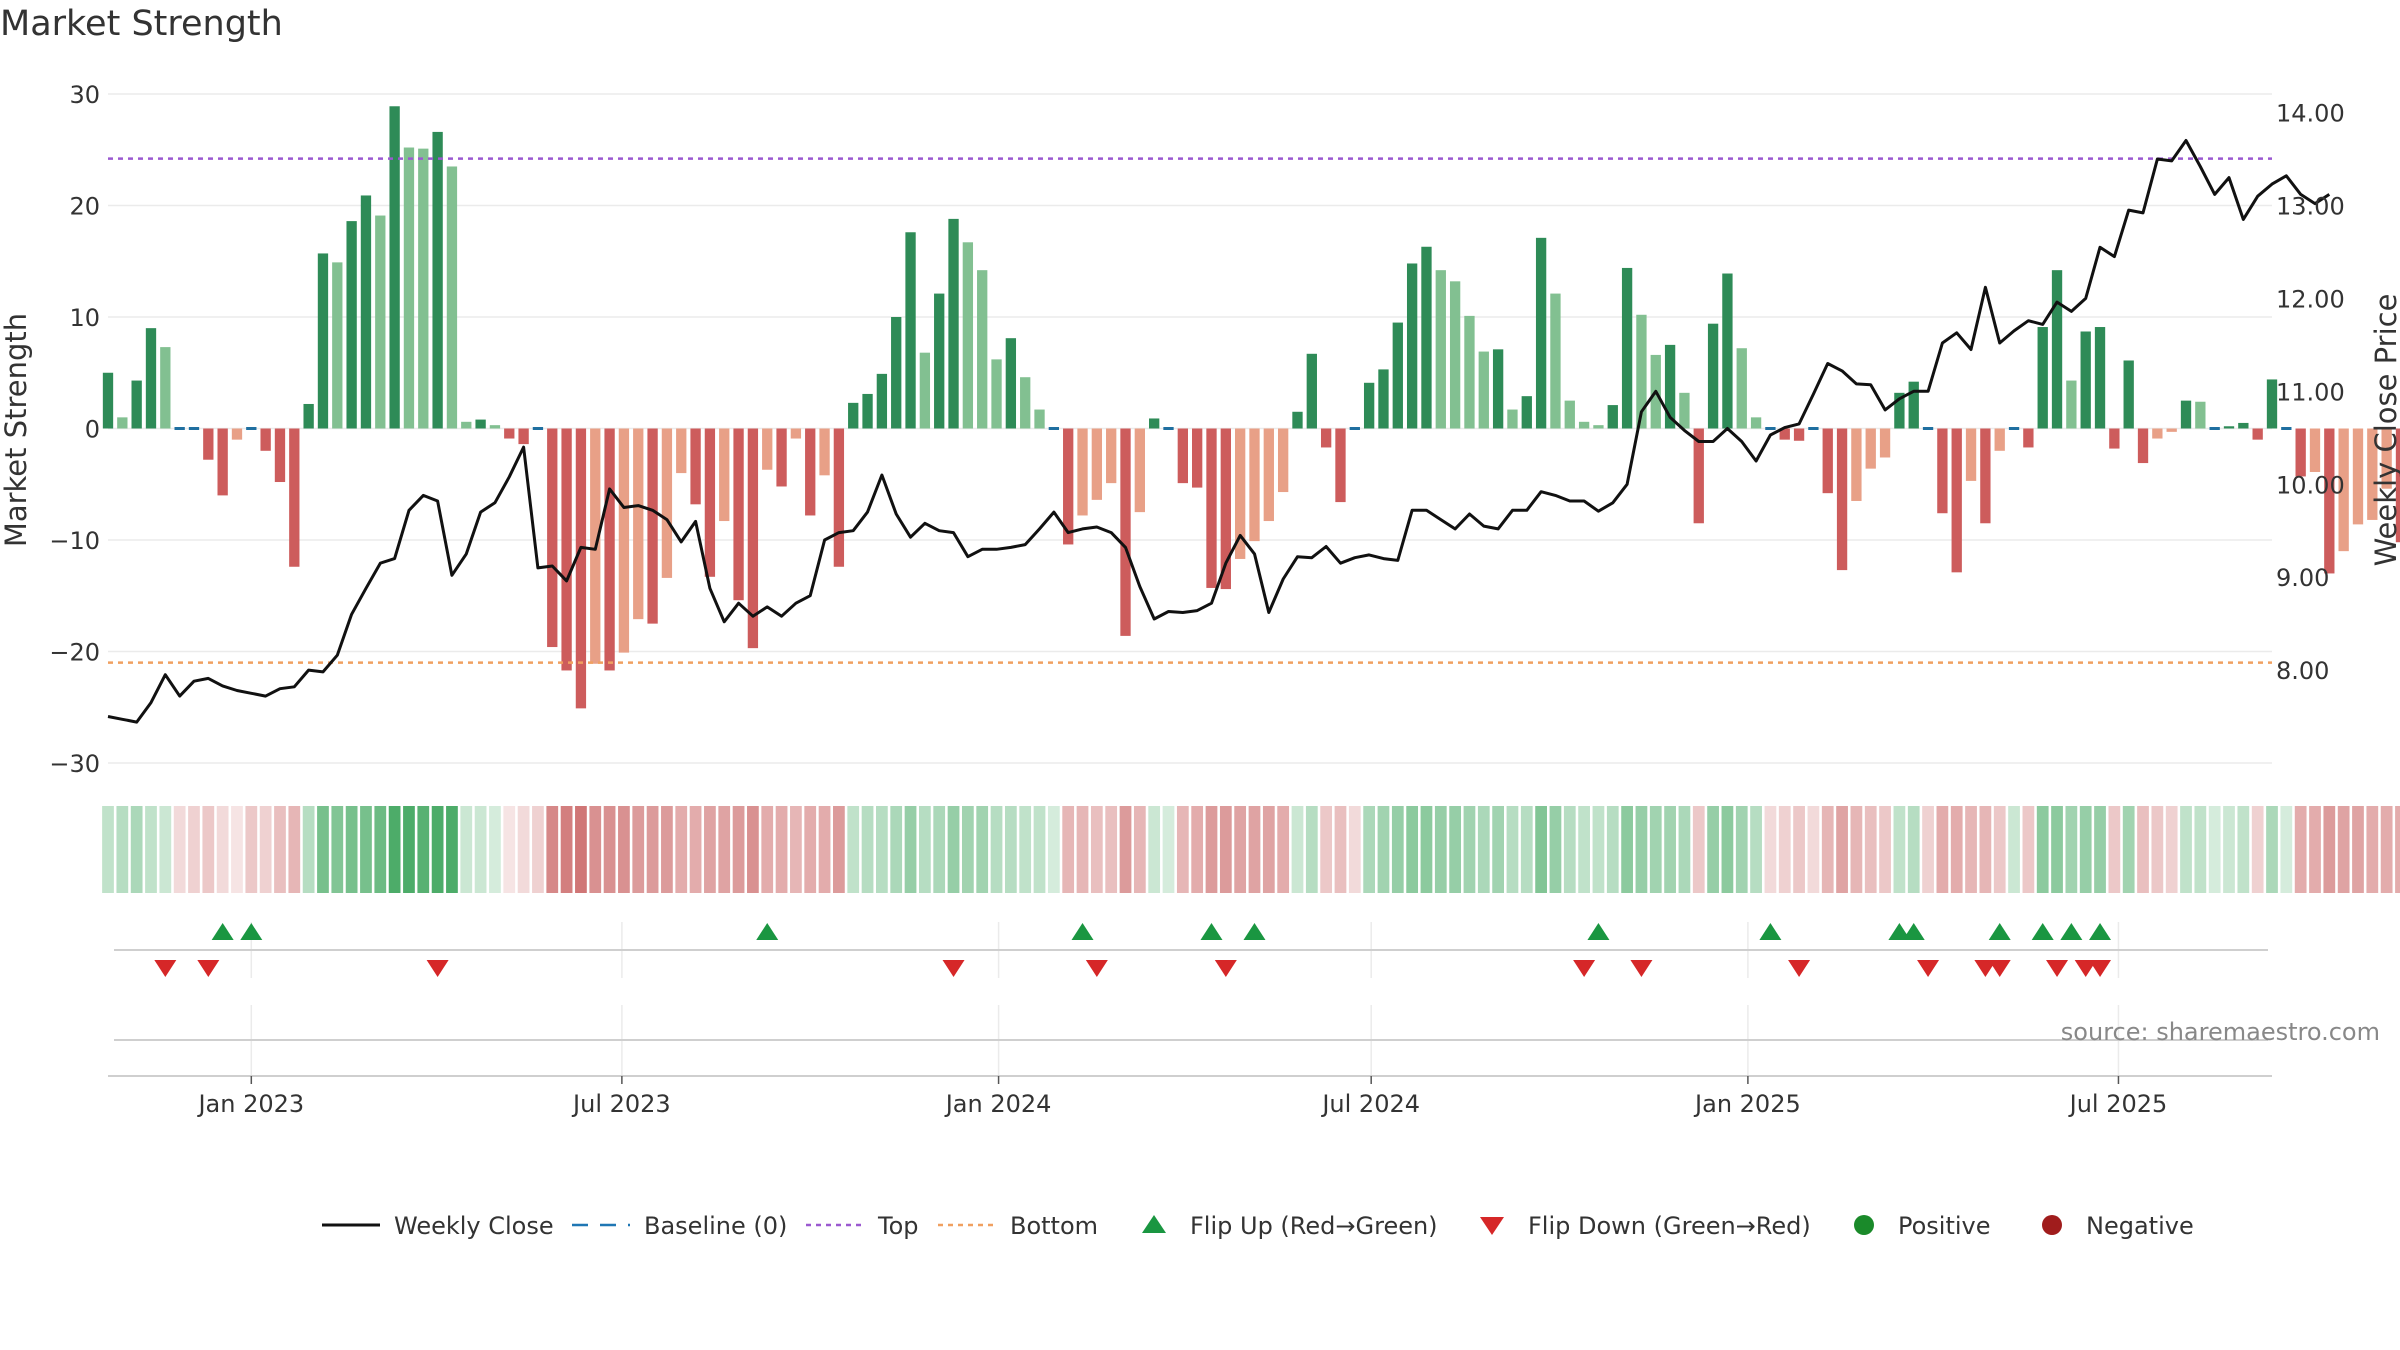 Image resolution: width=2400 pixels, height=1350 pixels. What do you see at coordinates (1314, 1226) in the screenshot?
I see `legend-label: Flip Up (Red→Green)` at bounding box center [1314, 1226].